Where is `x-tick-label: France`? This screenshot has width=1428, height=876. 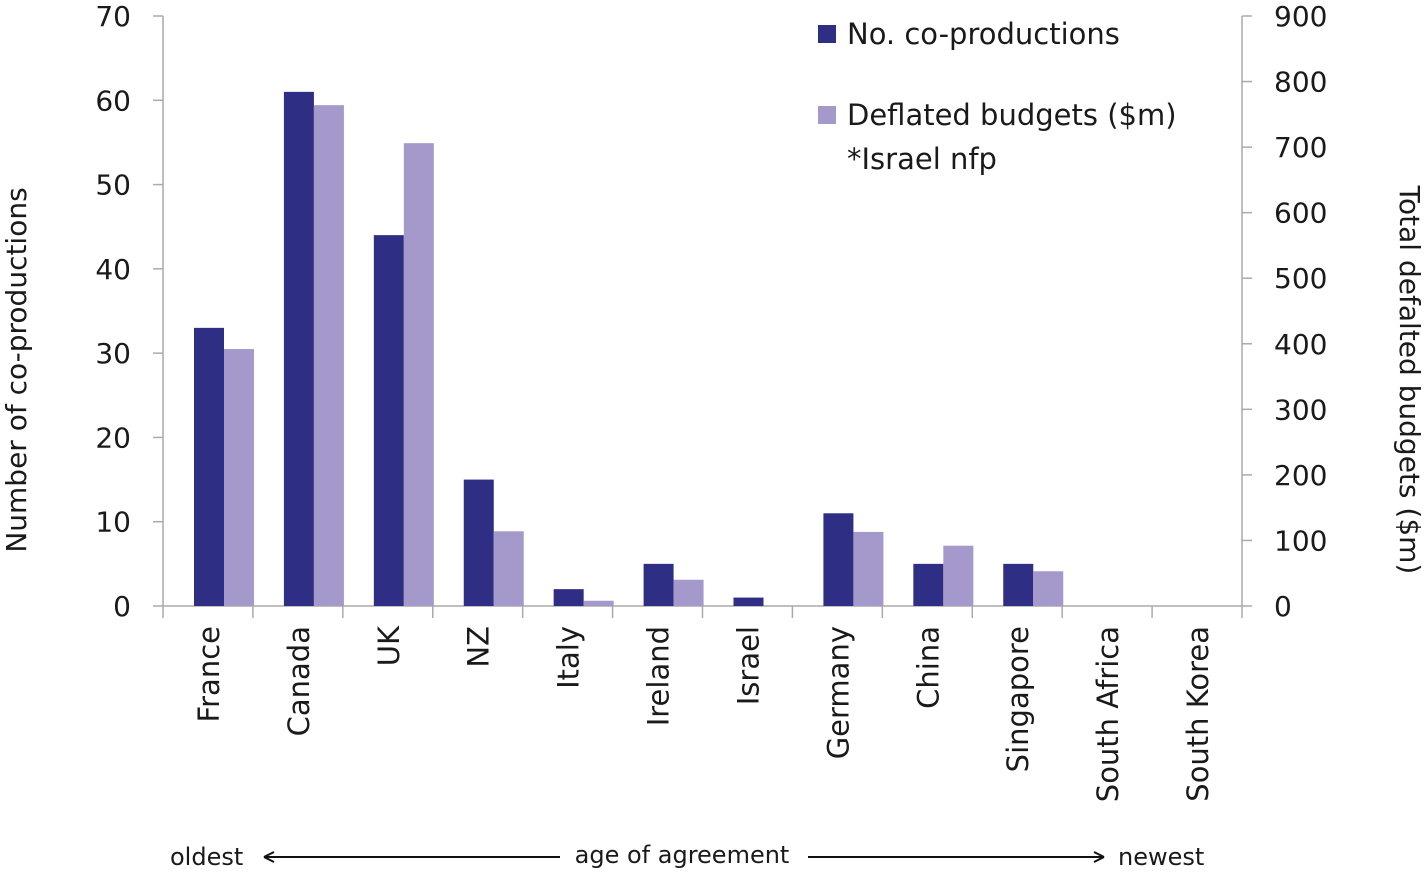
x-tick-label: France is located at coordinates (209, 674).